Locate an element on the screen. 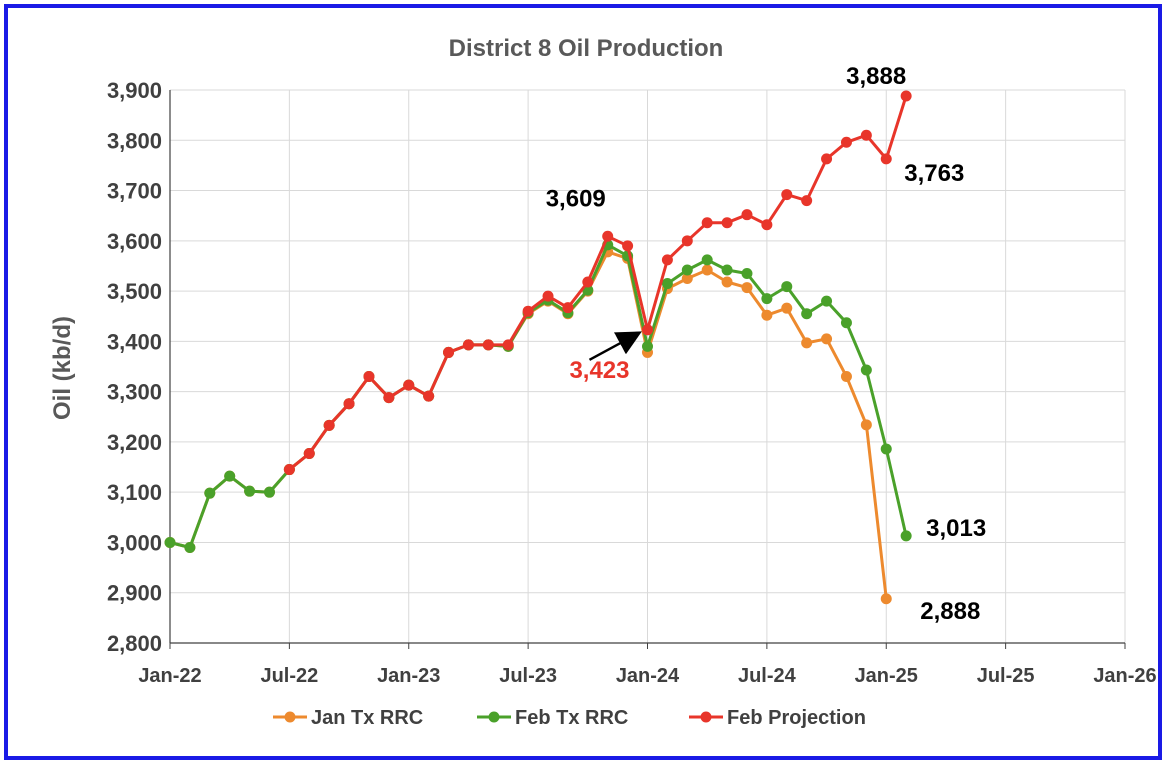  legend-item: Feb Tx RRC is located at coordinates (552, 718).